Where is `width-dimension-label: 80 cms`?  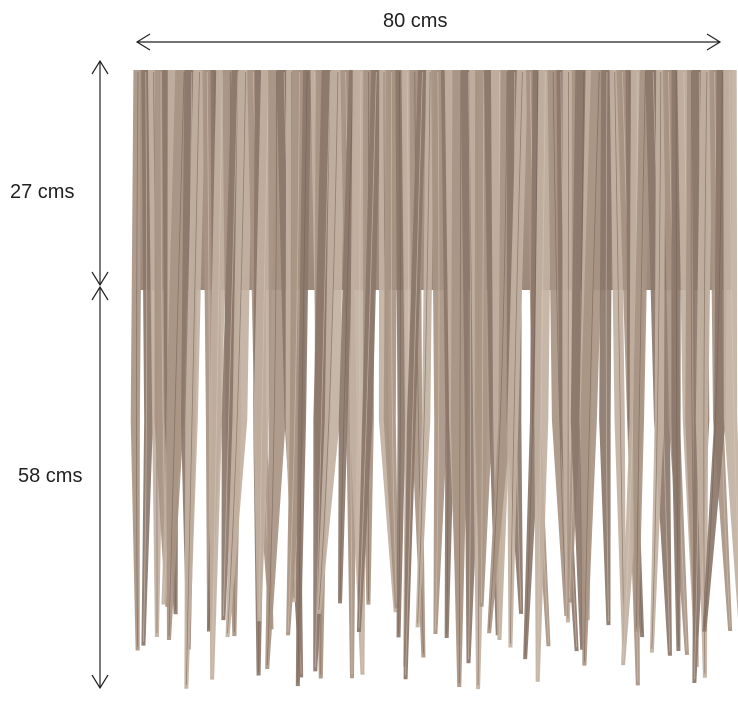
width-dimension-label: 80 cms is located at coordinates (415, 21).